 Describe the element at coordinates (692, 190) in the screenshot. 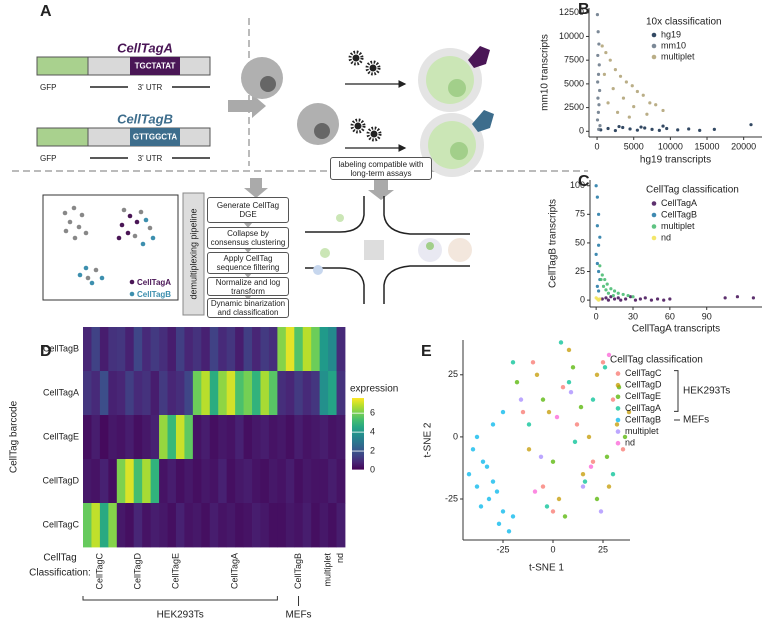

I see `legend-title: CellTag classification` at that location.